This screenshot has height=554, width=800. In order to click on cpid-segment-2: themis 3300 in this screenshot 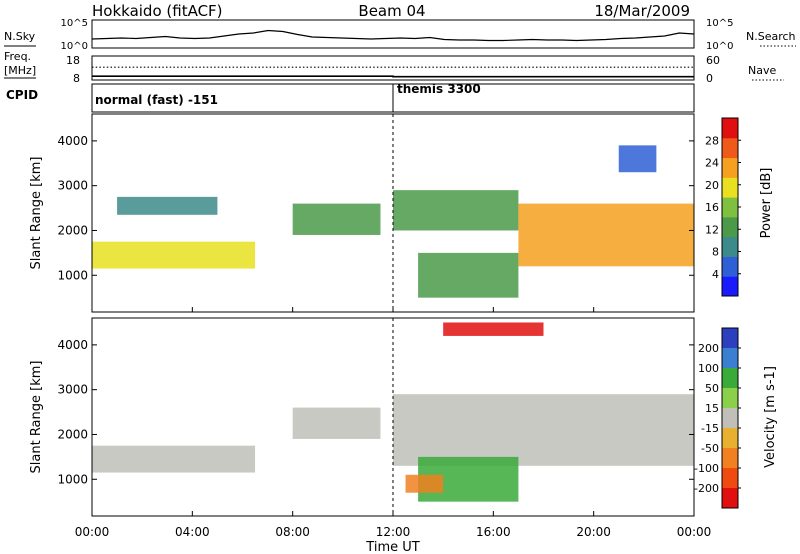, I will do `click(439, 89)`.